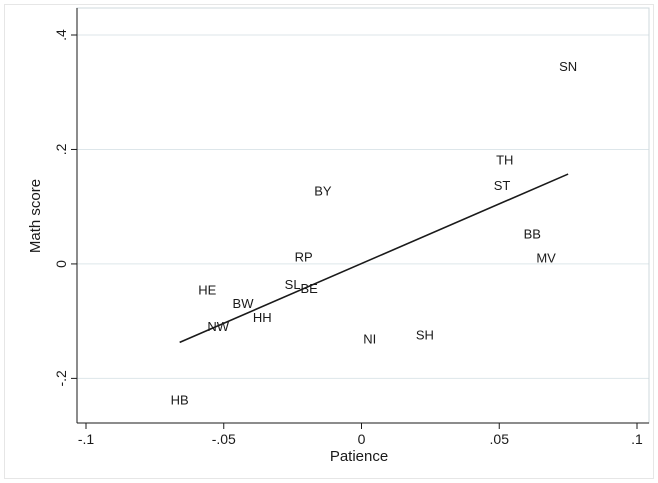 Image resolution: width=658 pixels, height=483 pixels. I want to click on point-label-ni: NI, so click(369, 338).